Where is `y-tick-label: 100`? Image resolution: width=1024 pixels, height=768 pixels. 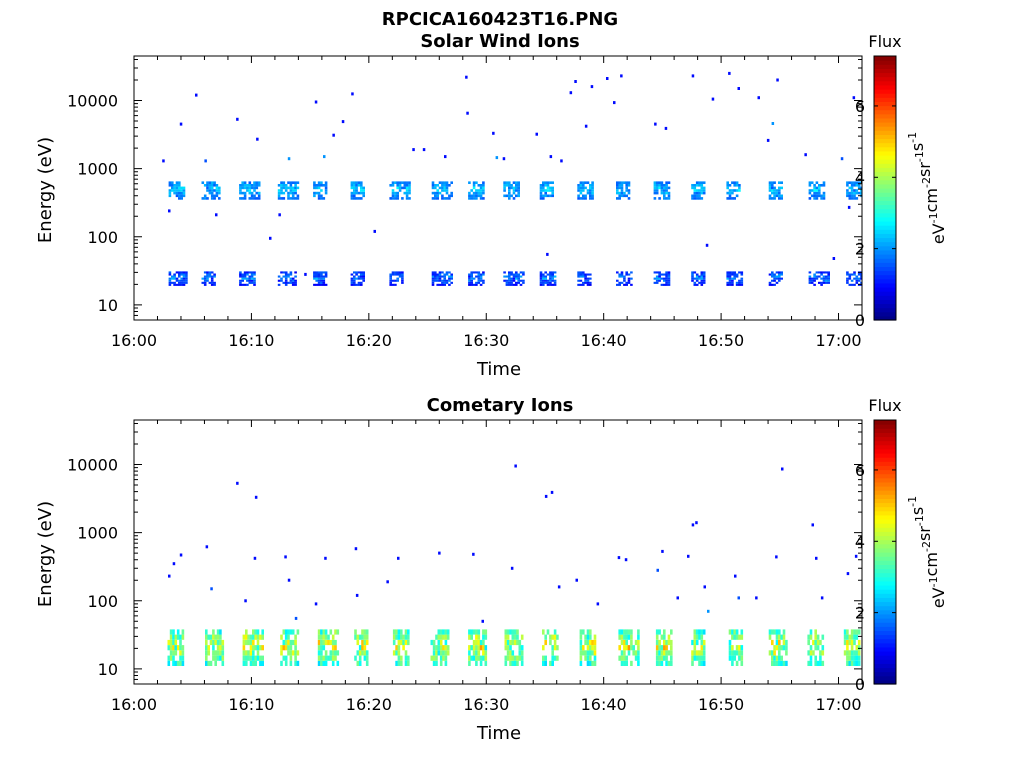
y-tick-label: 100 is located at coordinates (102, 237).